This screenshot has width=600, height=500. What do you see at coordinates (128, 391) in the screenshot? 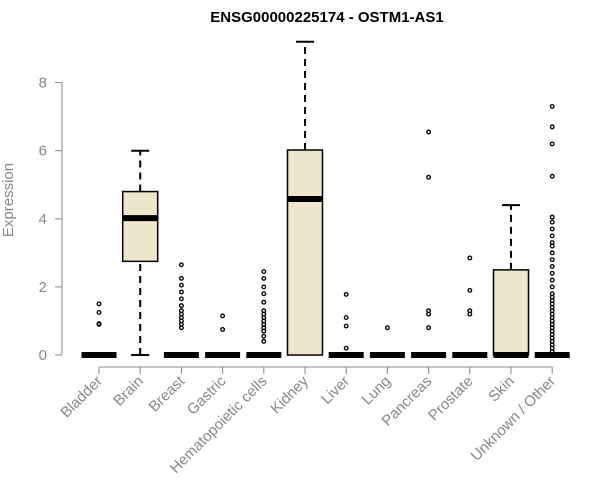
I see `x-tick-label-1: Brain` at bounding box center [128, 391].